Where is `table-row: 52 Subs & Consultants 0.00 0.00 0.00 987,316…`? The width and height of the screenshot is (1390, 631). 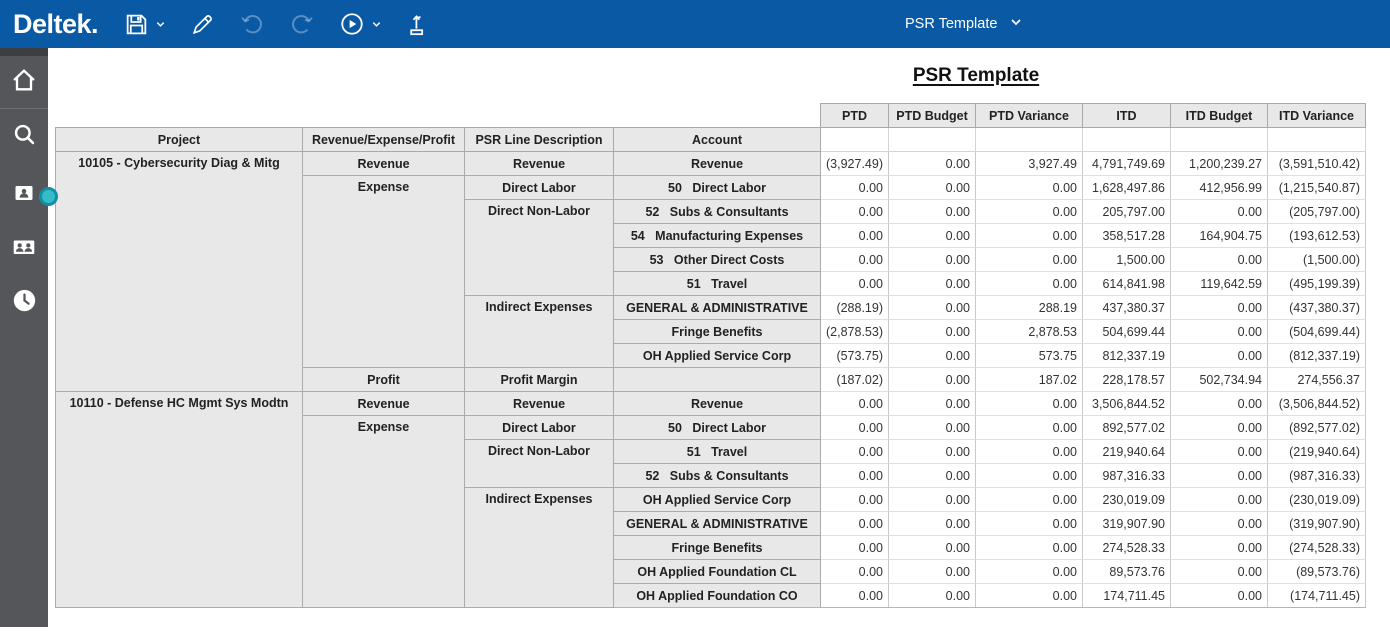 table-row: 52 Subs & Consultants 0.00 0.00 0.00 987,316… is located at coordinates (711, 475).